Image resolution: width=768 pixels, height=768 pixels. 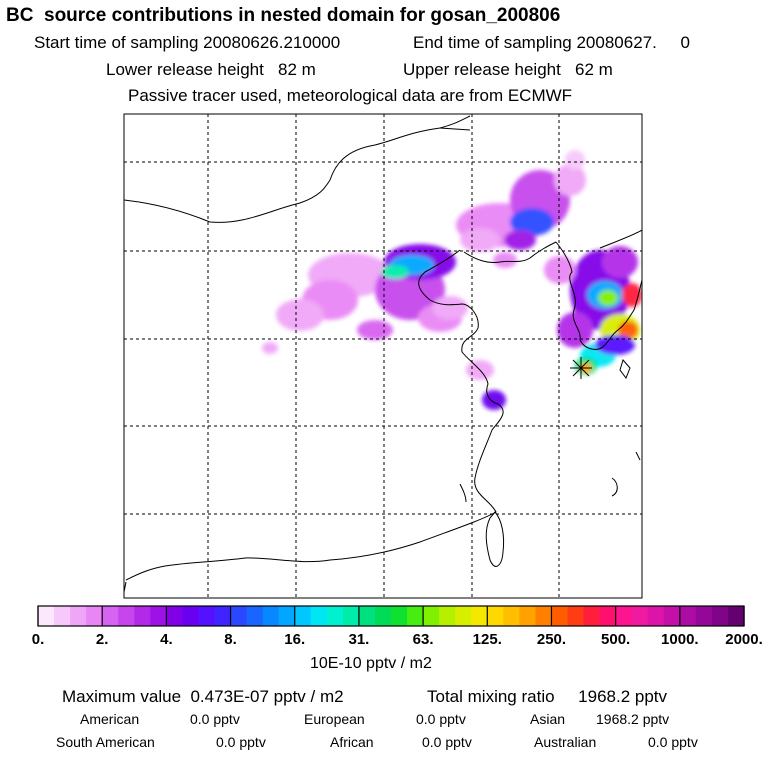 What do you see at coordinates (487, 639) in the screenshot?
I see `colorbar-tick-label: 125.` at bounding box center [487, 639].